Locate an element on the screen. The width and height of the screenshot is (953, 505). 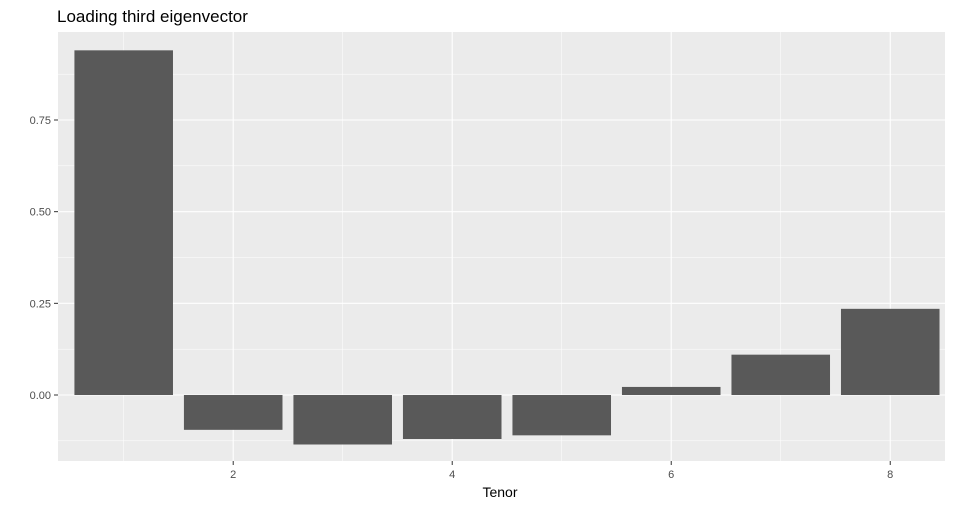
x-tick-label: 8 is located at coordinates (890, 475).